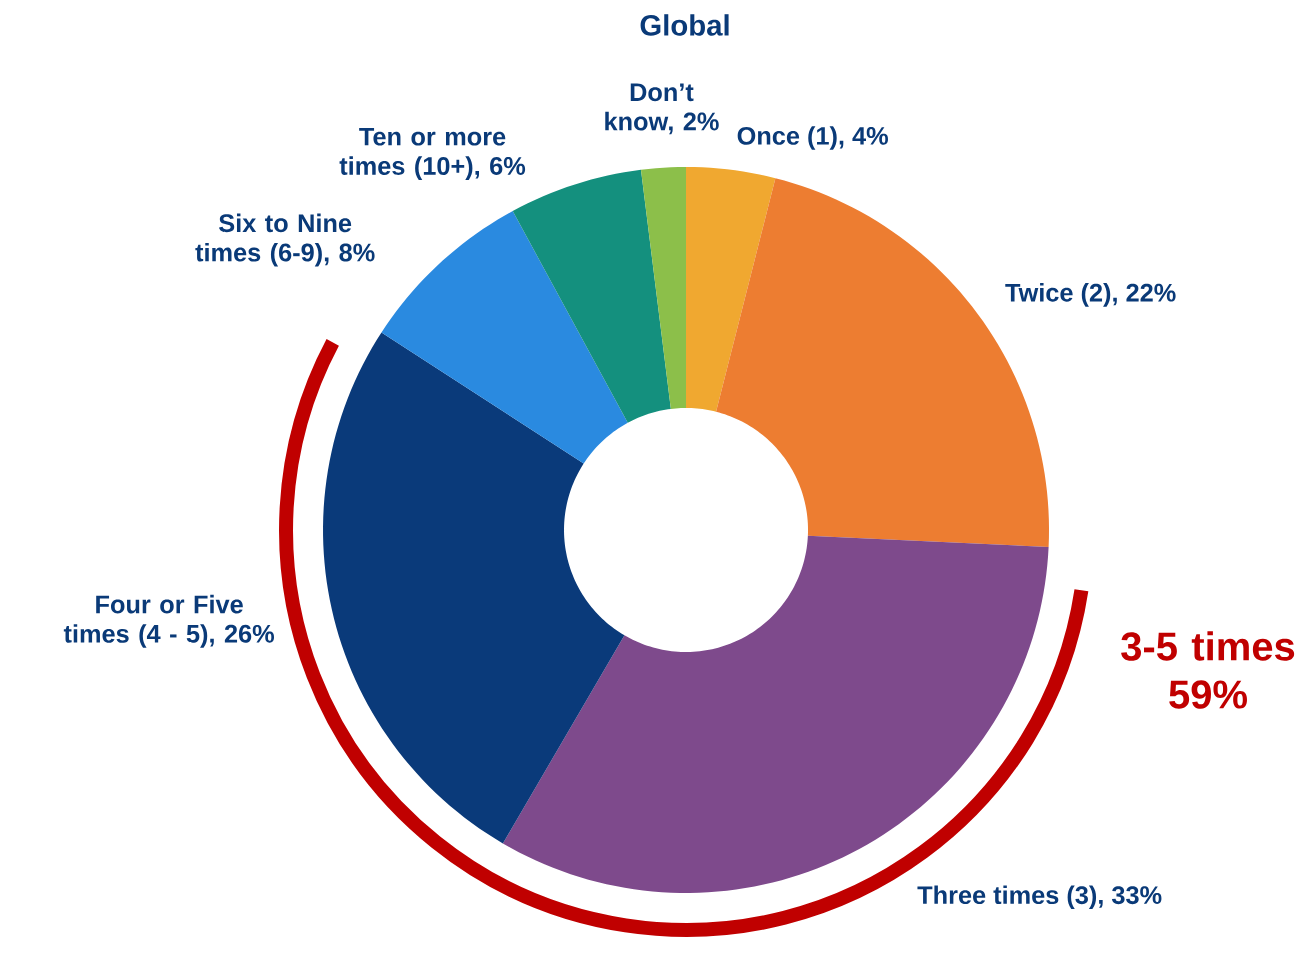 The height and width of the screenshot is (966, 1316). I want to click on slice-label: Once (1), 4%, so click(812, 138).